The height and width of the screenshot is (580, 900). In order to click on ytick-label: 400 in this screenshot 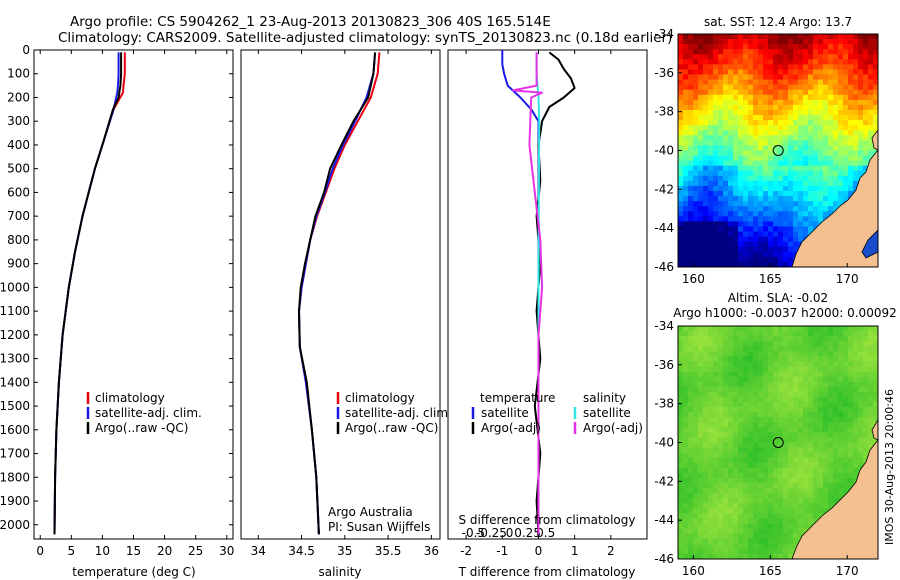, I will do `click(18, 145)`.